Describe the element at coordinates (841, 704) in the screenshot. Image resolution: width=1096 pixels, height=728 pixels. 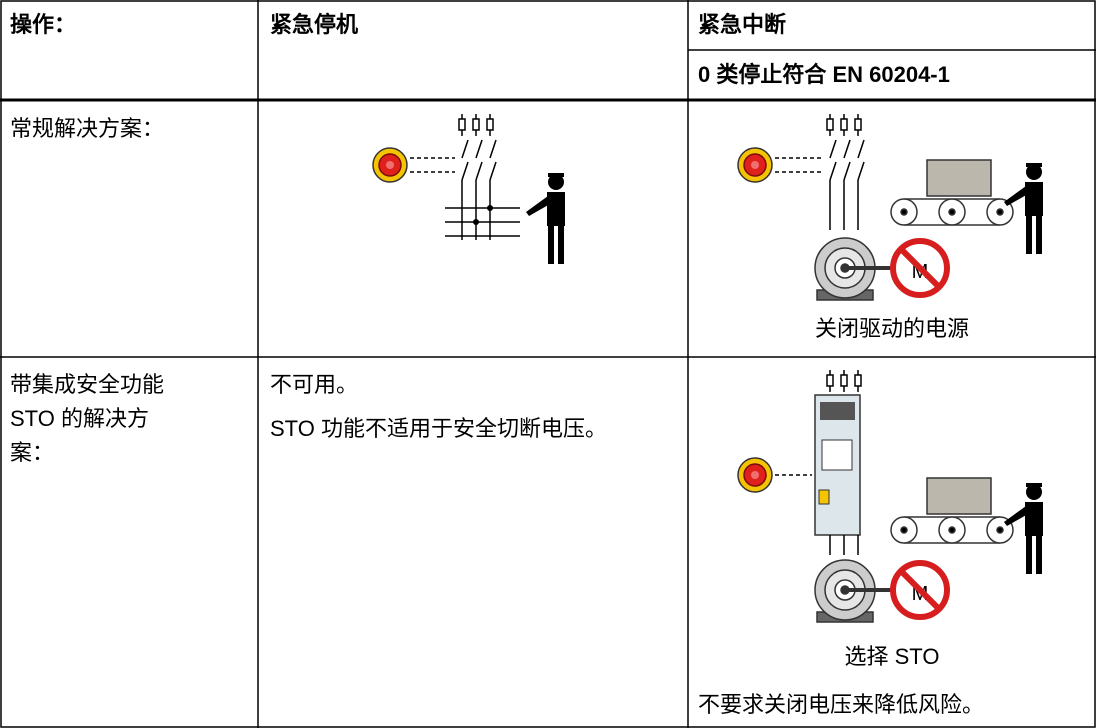
I see `note: 不要求关闭电压来降低风险。` at that location.